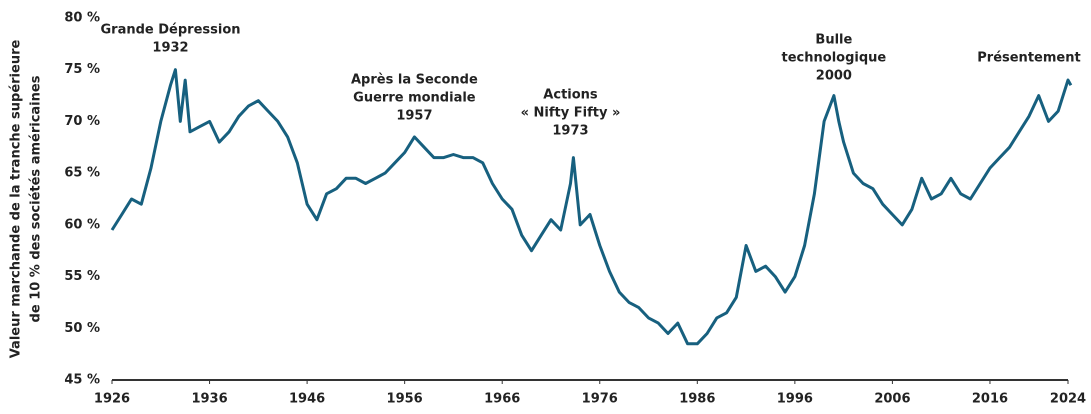 Image resolution: width=1091 pixels, height=414 pixels. Describe the element at coordinates (112, 399) in the screenshot. I see `x-tick-label: 1926` at that location.